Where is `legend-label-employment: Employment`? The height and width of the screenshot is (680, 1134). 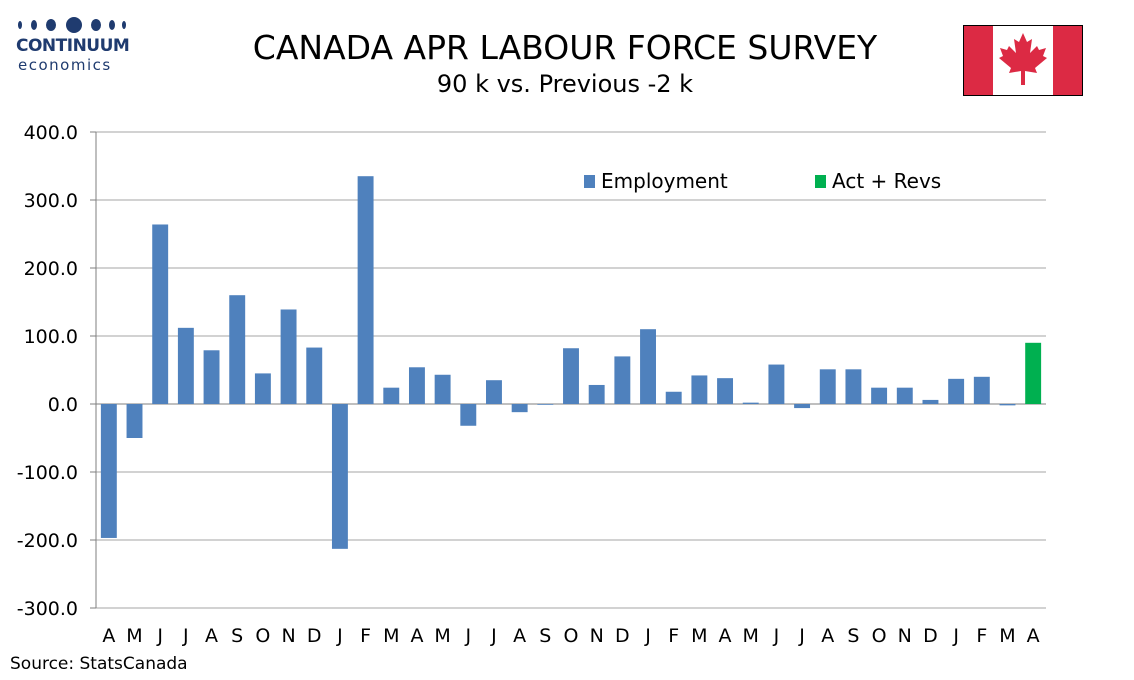
legend-label-employment: Employment is located at coordinates (664, 181).